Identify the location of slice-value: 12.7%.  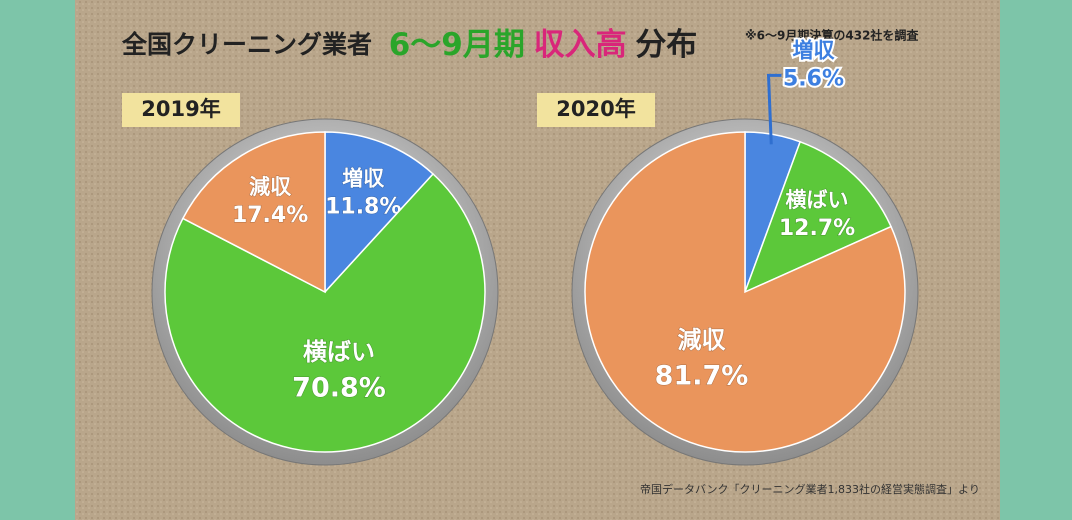
(817, 228).